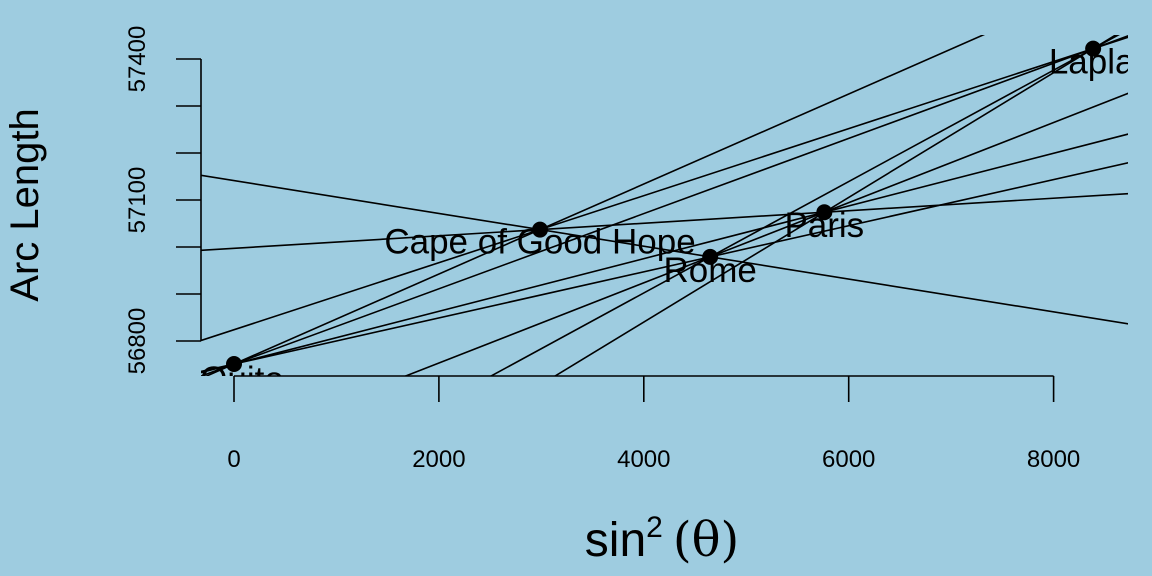 Image resolution: width=1152 pixels, height=576 pixels. I want to click on x-axis-title-argument: (θ), so click(706, 540).